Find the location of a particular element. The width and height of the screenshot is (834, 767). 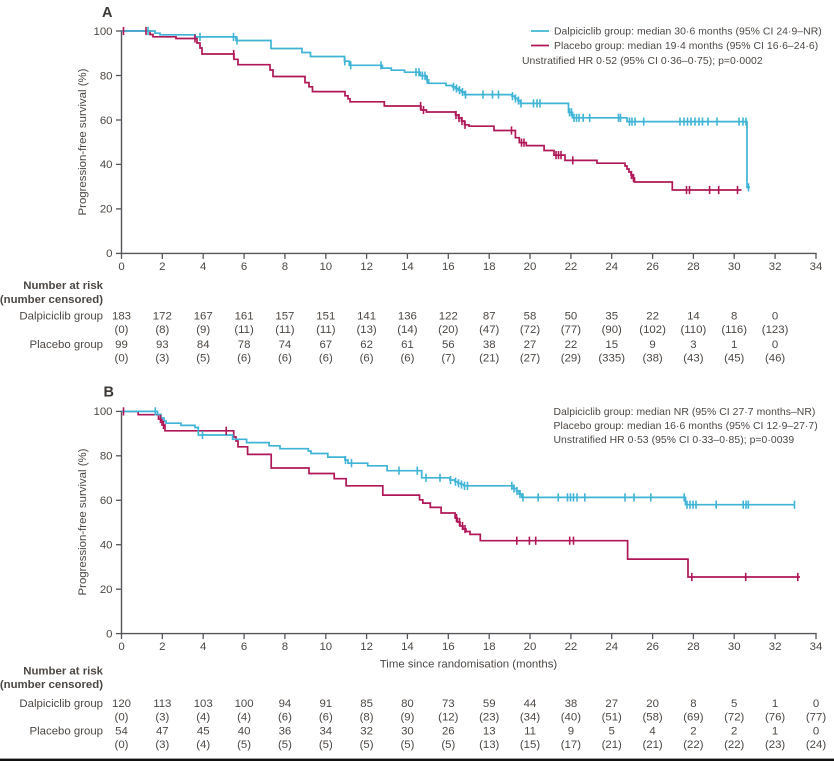

svg-text: Number at risk is located at coordinates (63, 286).